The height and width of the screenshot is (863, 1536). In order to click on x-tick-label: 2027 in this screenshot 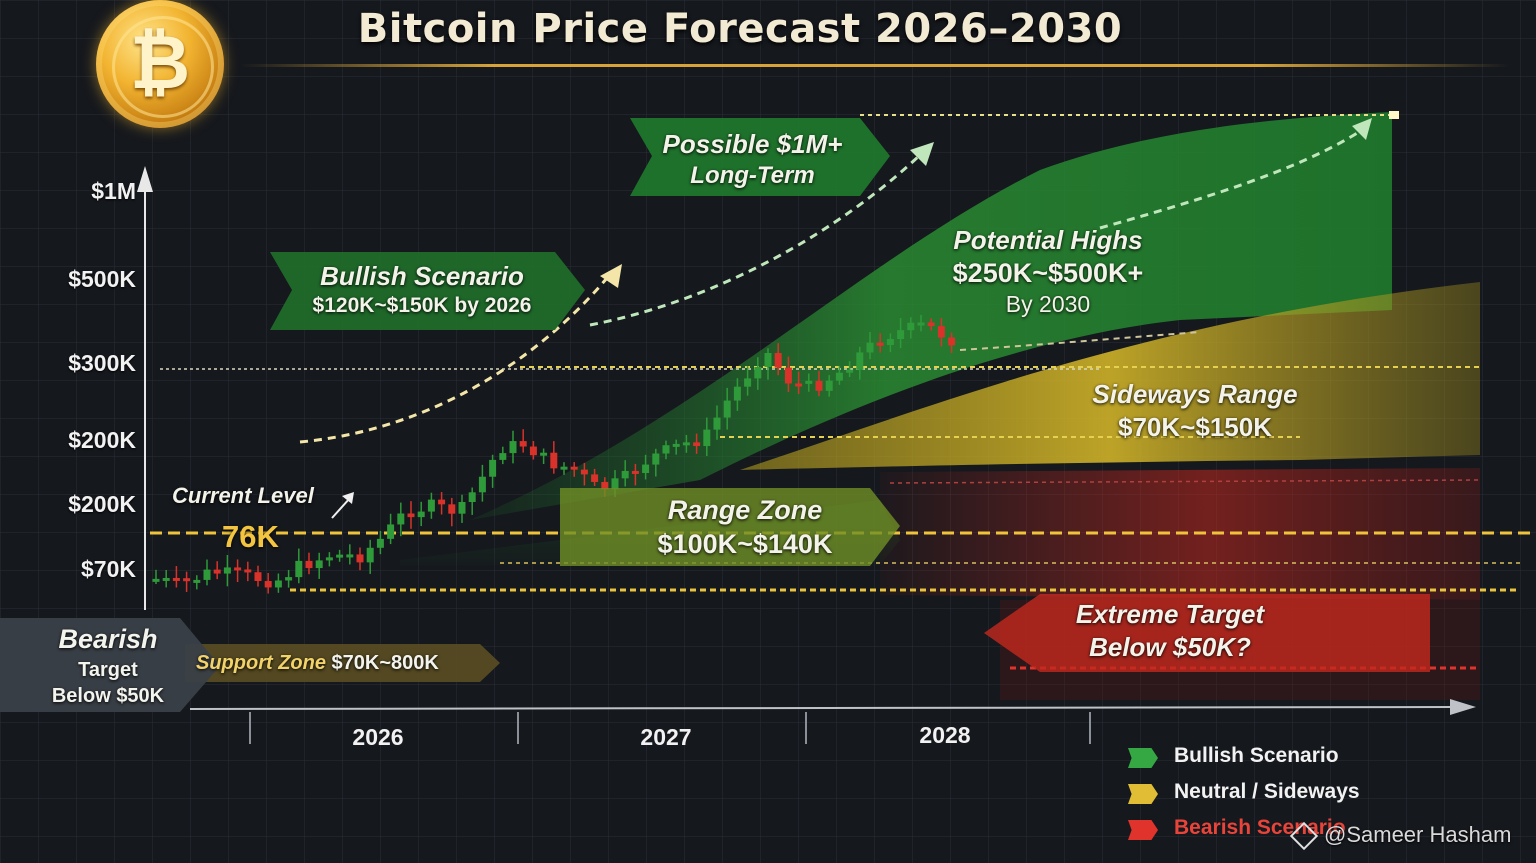, I will do `click(666, 737)`.